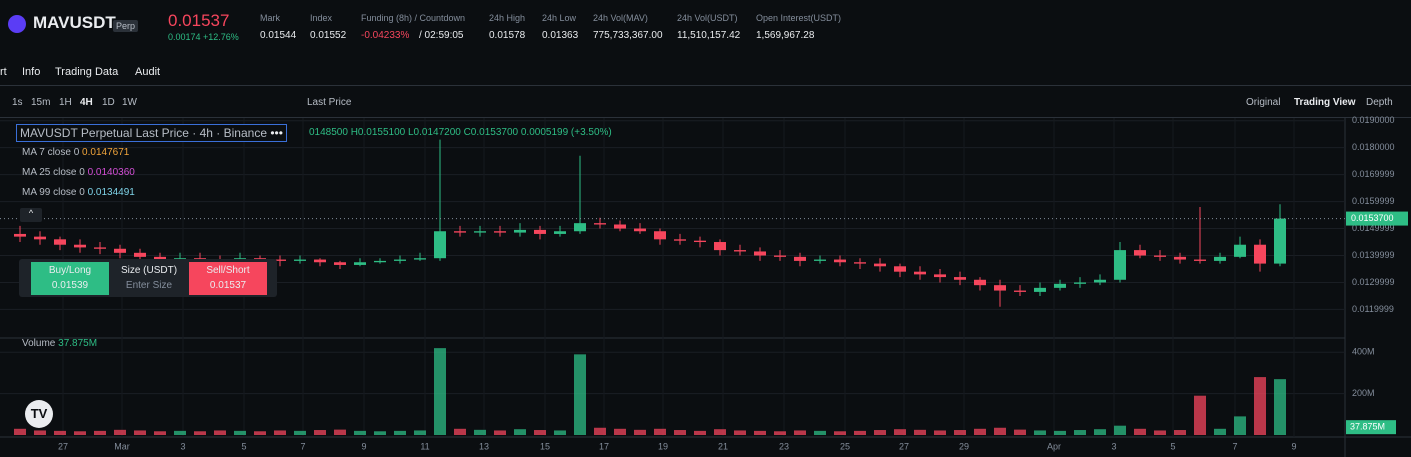 The height and width of the screenshot is (457, 1411). What do you see at coordinates (87, 72) in the screenshot?
I see `tab: Trading Data` at bounding box center [87, 72].